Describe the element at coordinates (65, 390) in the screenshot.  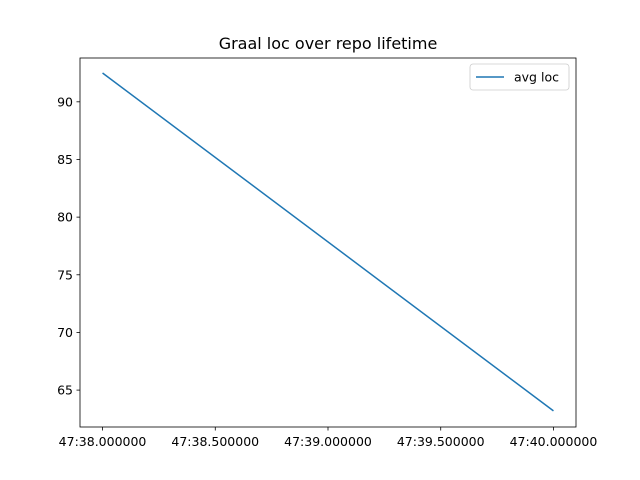
I see `y-tick-label: 65` at that location.